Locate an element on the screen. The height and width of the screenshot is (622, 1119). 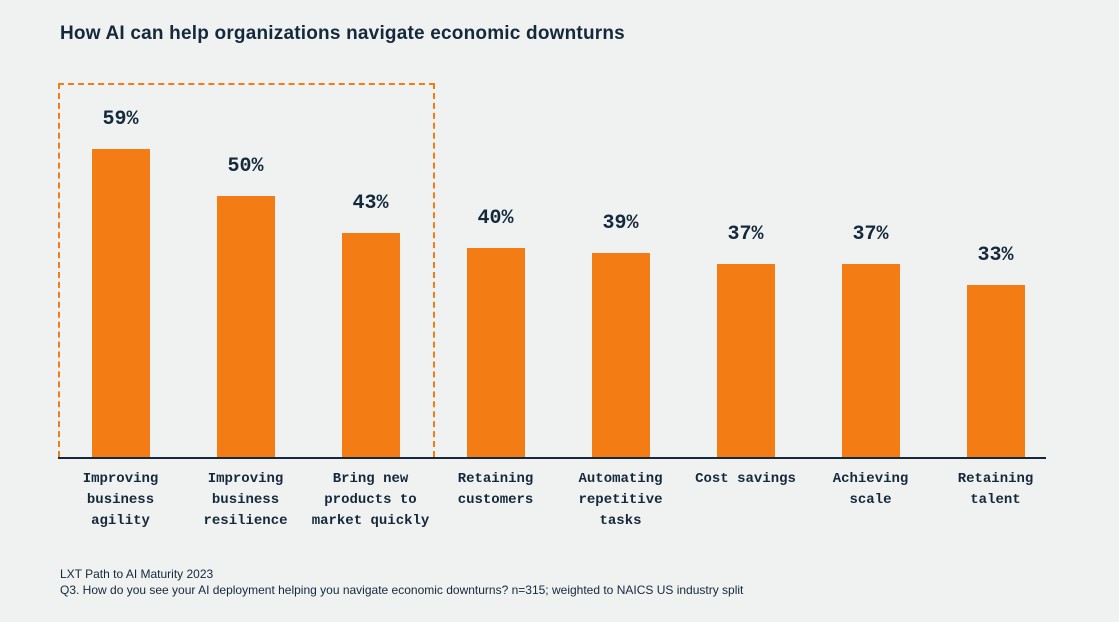
bar-value-label: 43% is located at coordinates (370, 203).